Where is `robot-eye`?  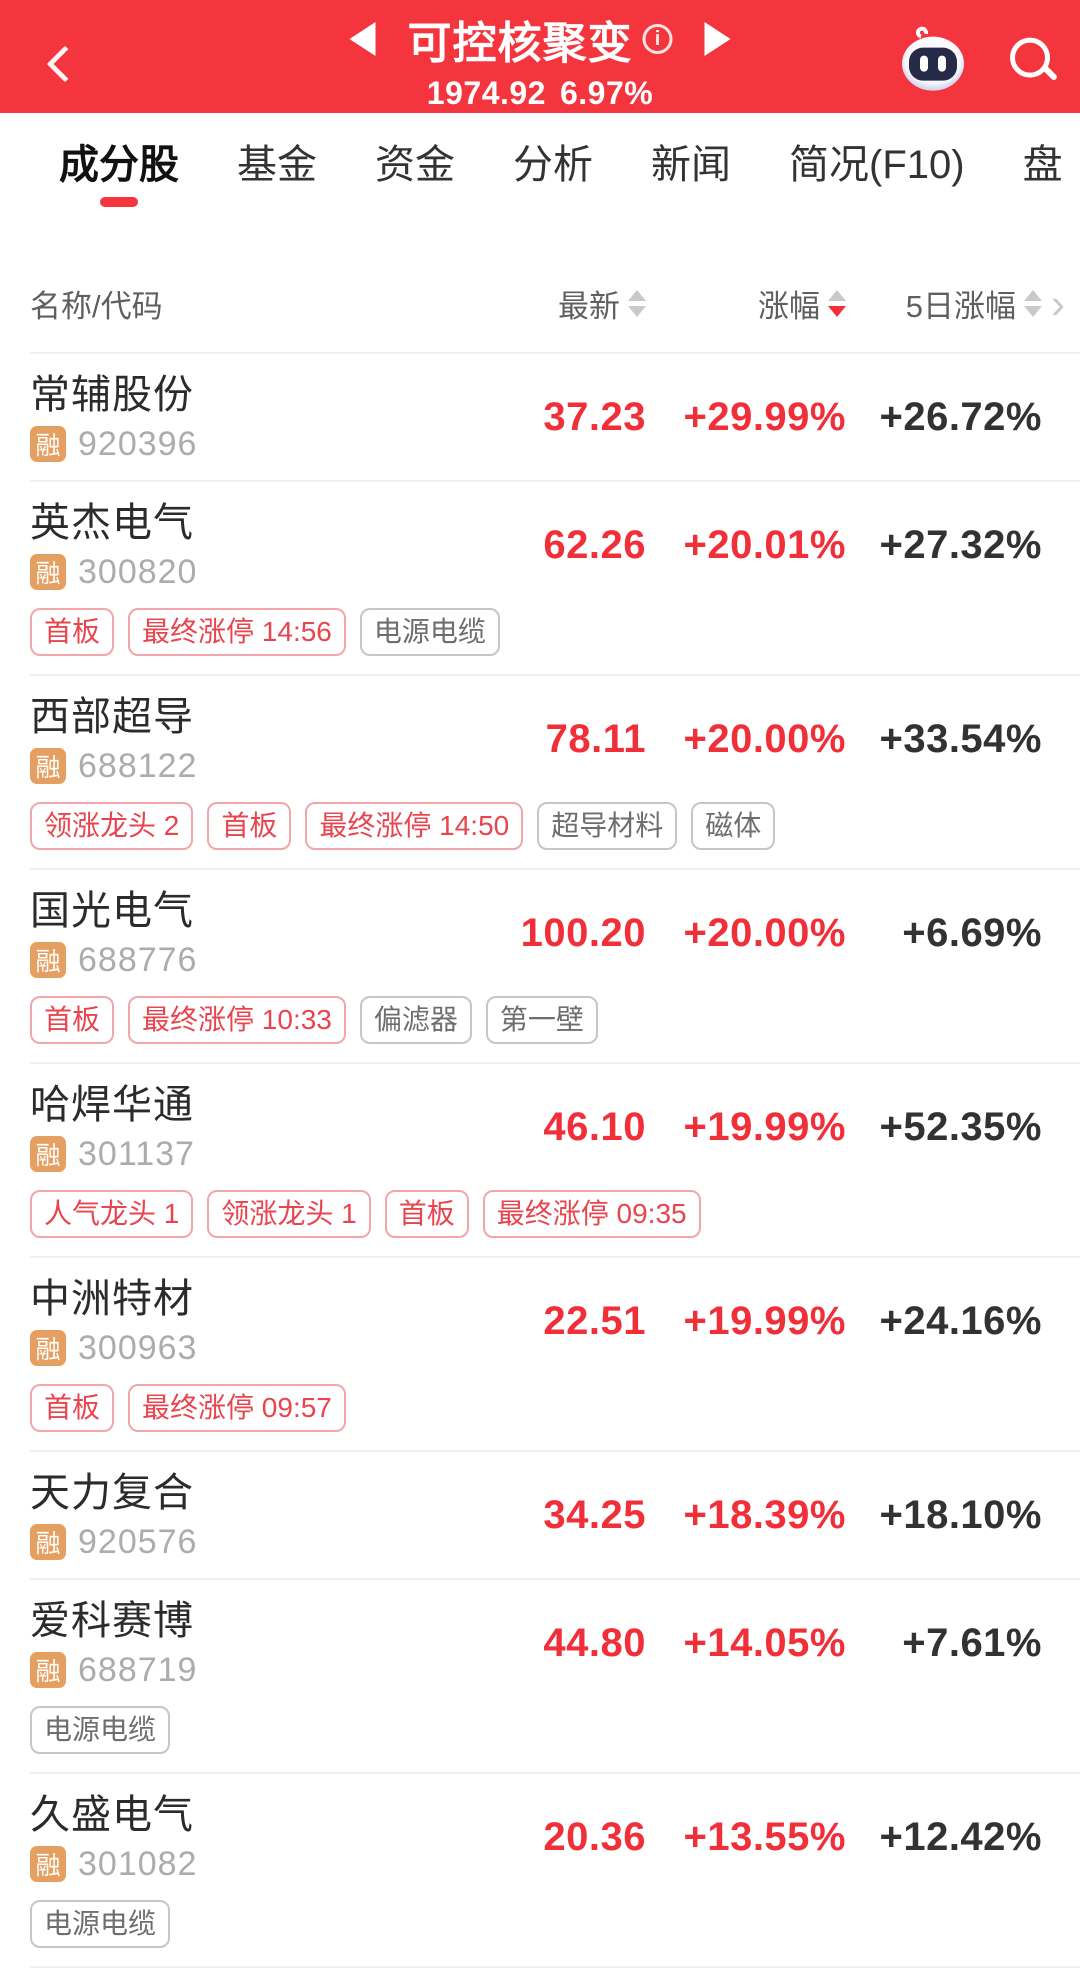 robot-eye is located at coordinates (924, 63).